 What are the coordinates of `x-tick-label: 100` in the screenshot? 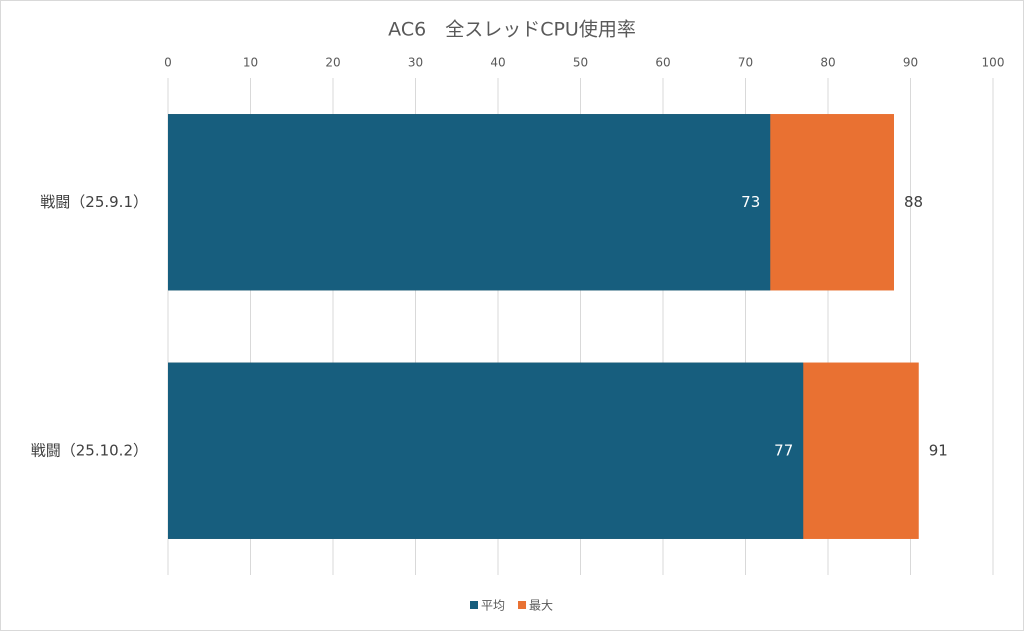 It's located at (993, 63).